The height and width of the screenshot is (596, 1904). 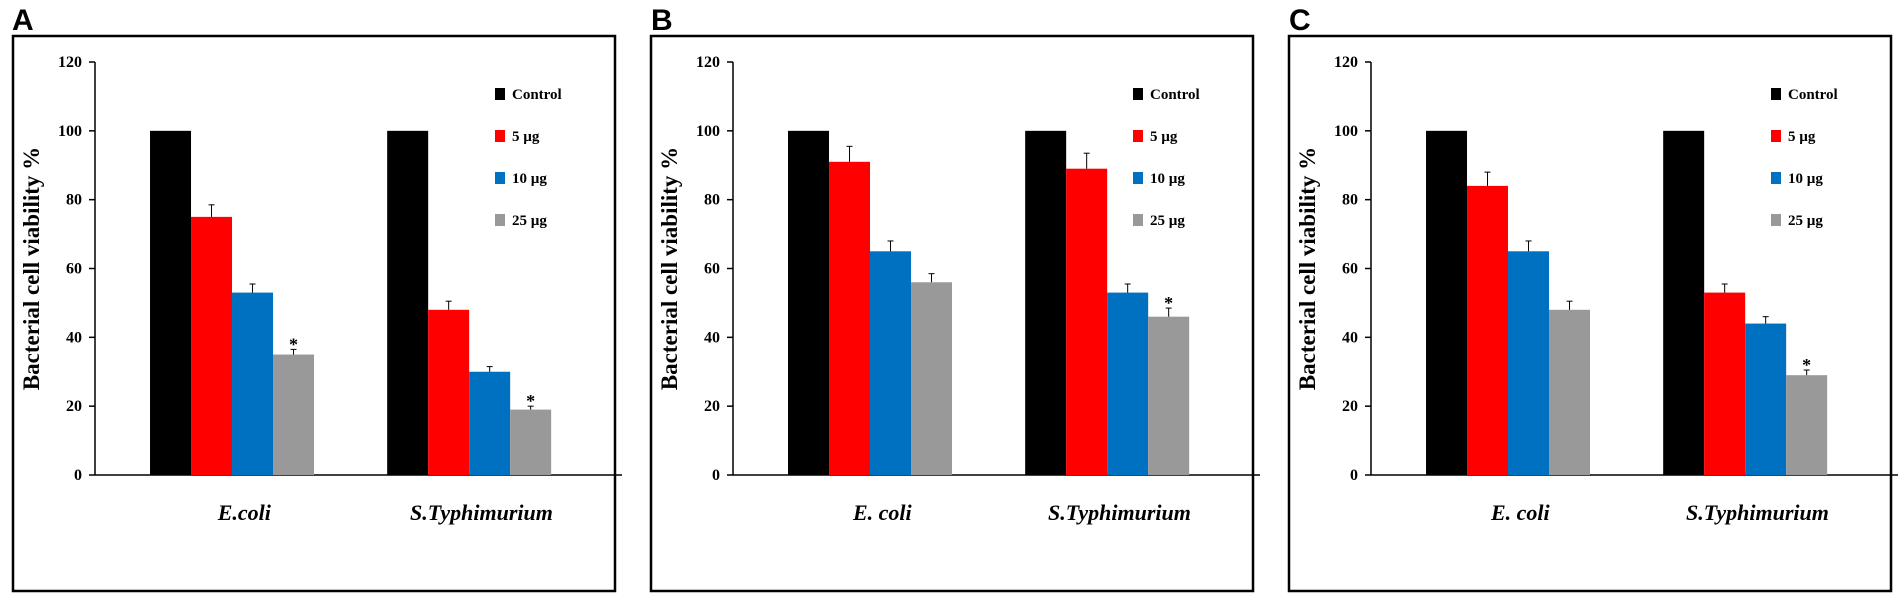 What do you see at coordinates (1300, 20) in the screenshot?
I see `panel-letter: C` at bounding box center [1300, 20].